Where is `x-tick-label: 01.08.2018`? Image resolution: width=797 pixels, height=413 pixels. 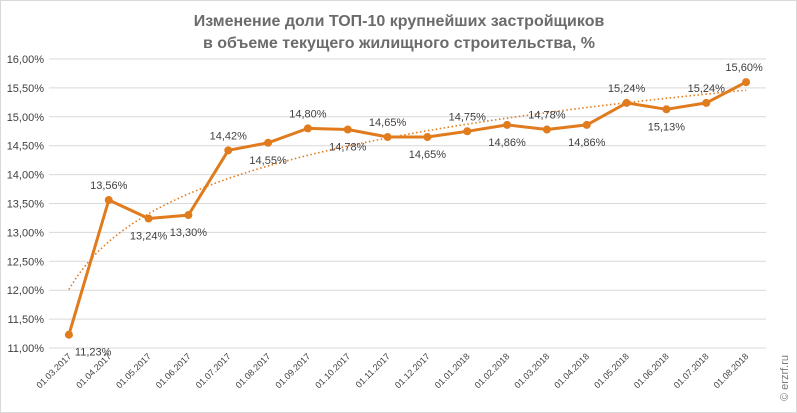 x-tick-label: 01.08.2018 is located at coordinates (731, 370).